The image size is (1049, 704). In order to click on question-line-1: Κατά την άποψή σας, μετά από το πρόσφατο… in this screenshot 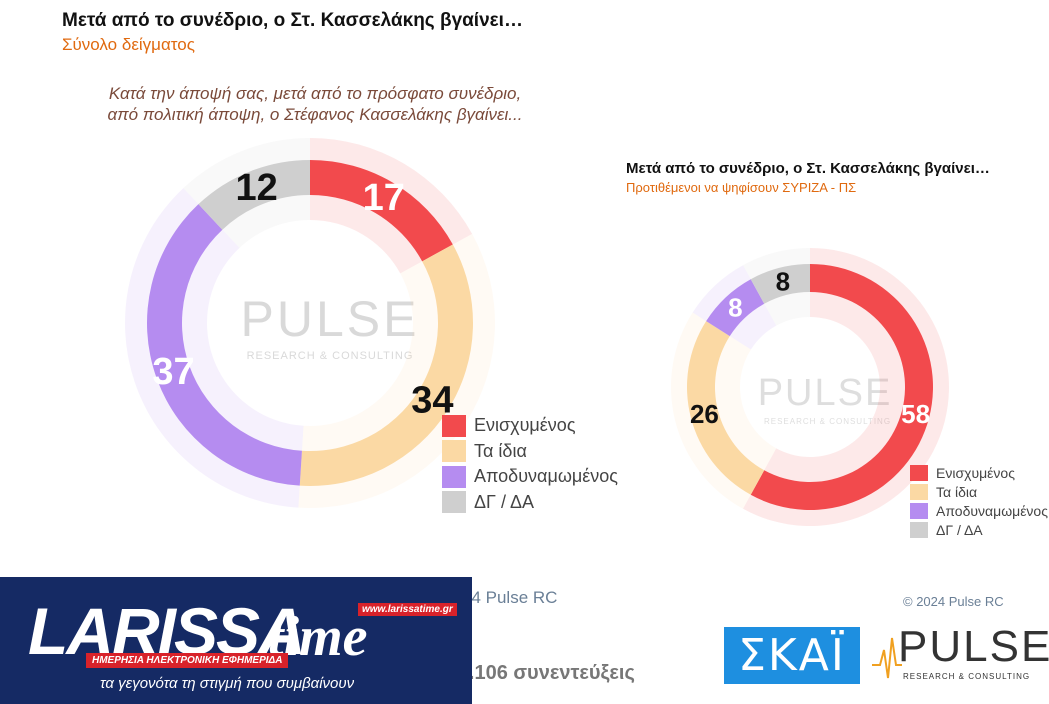, I will do `click(315, 93)`.